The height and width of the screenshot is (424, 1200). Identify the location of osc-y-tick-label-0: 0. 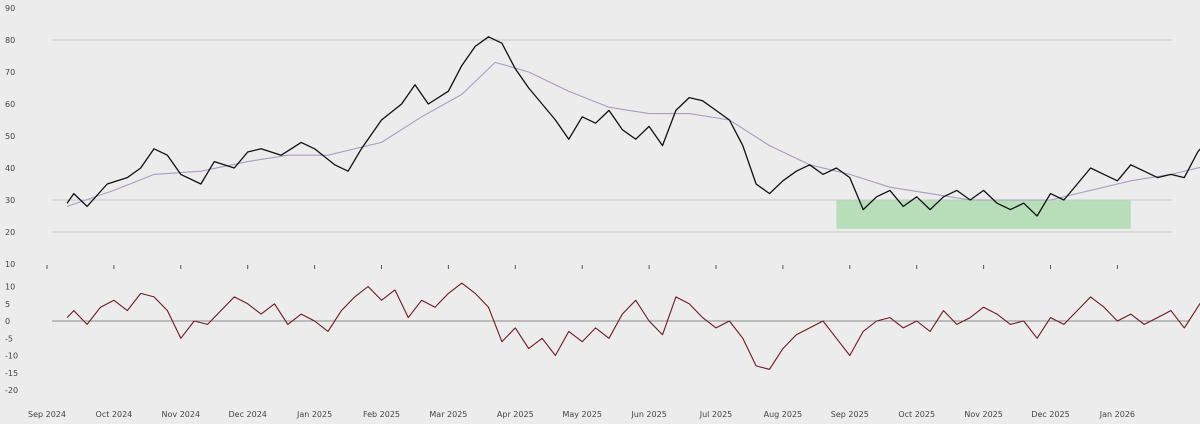
(7, 321).